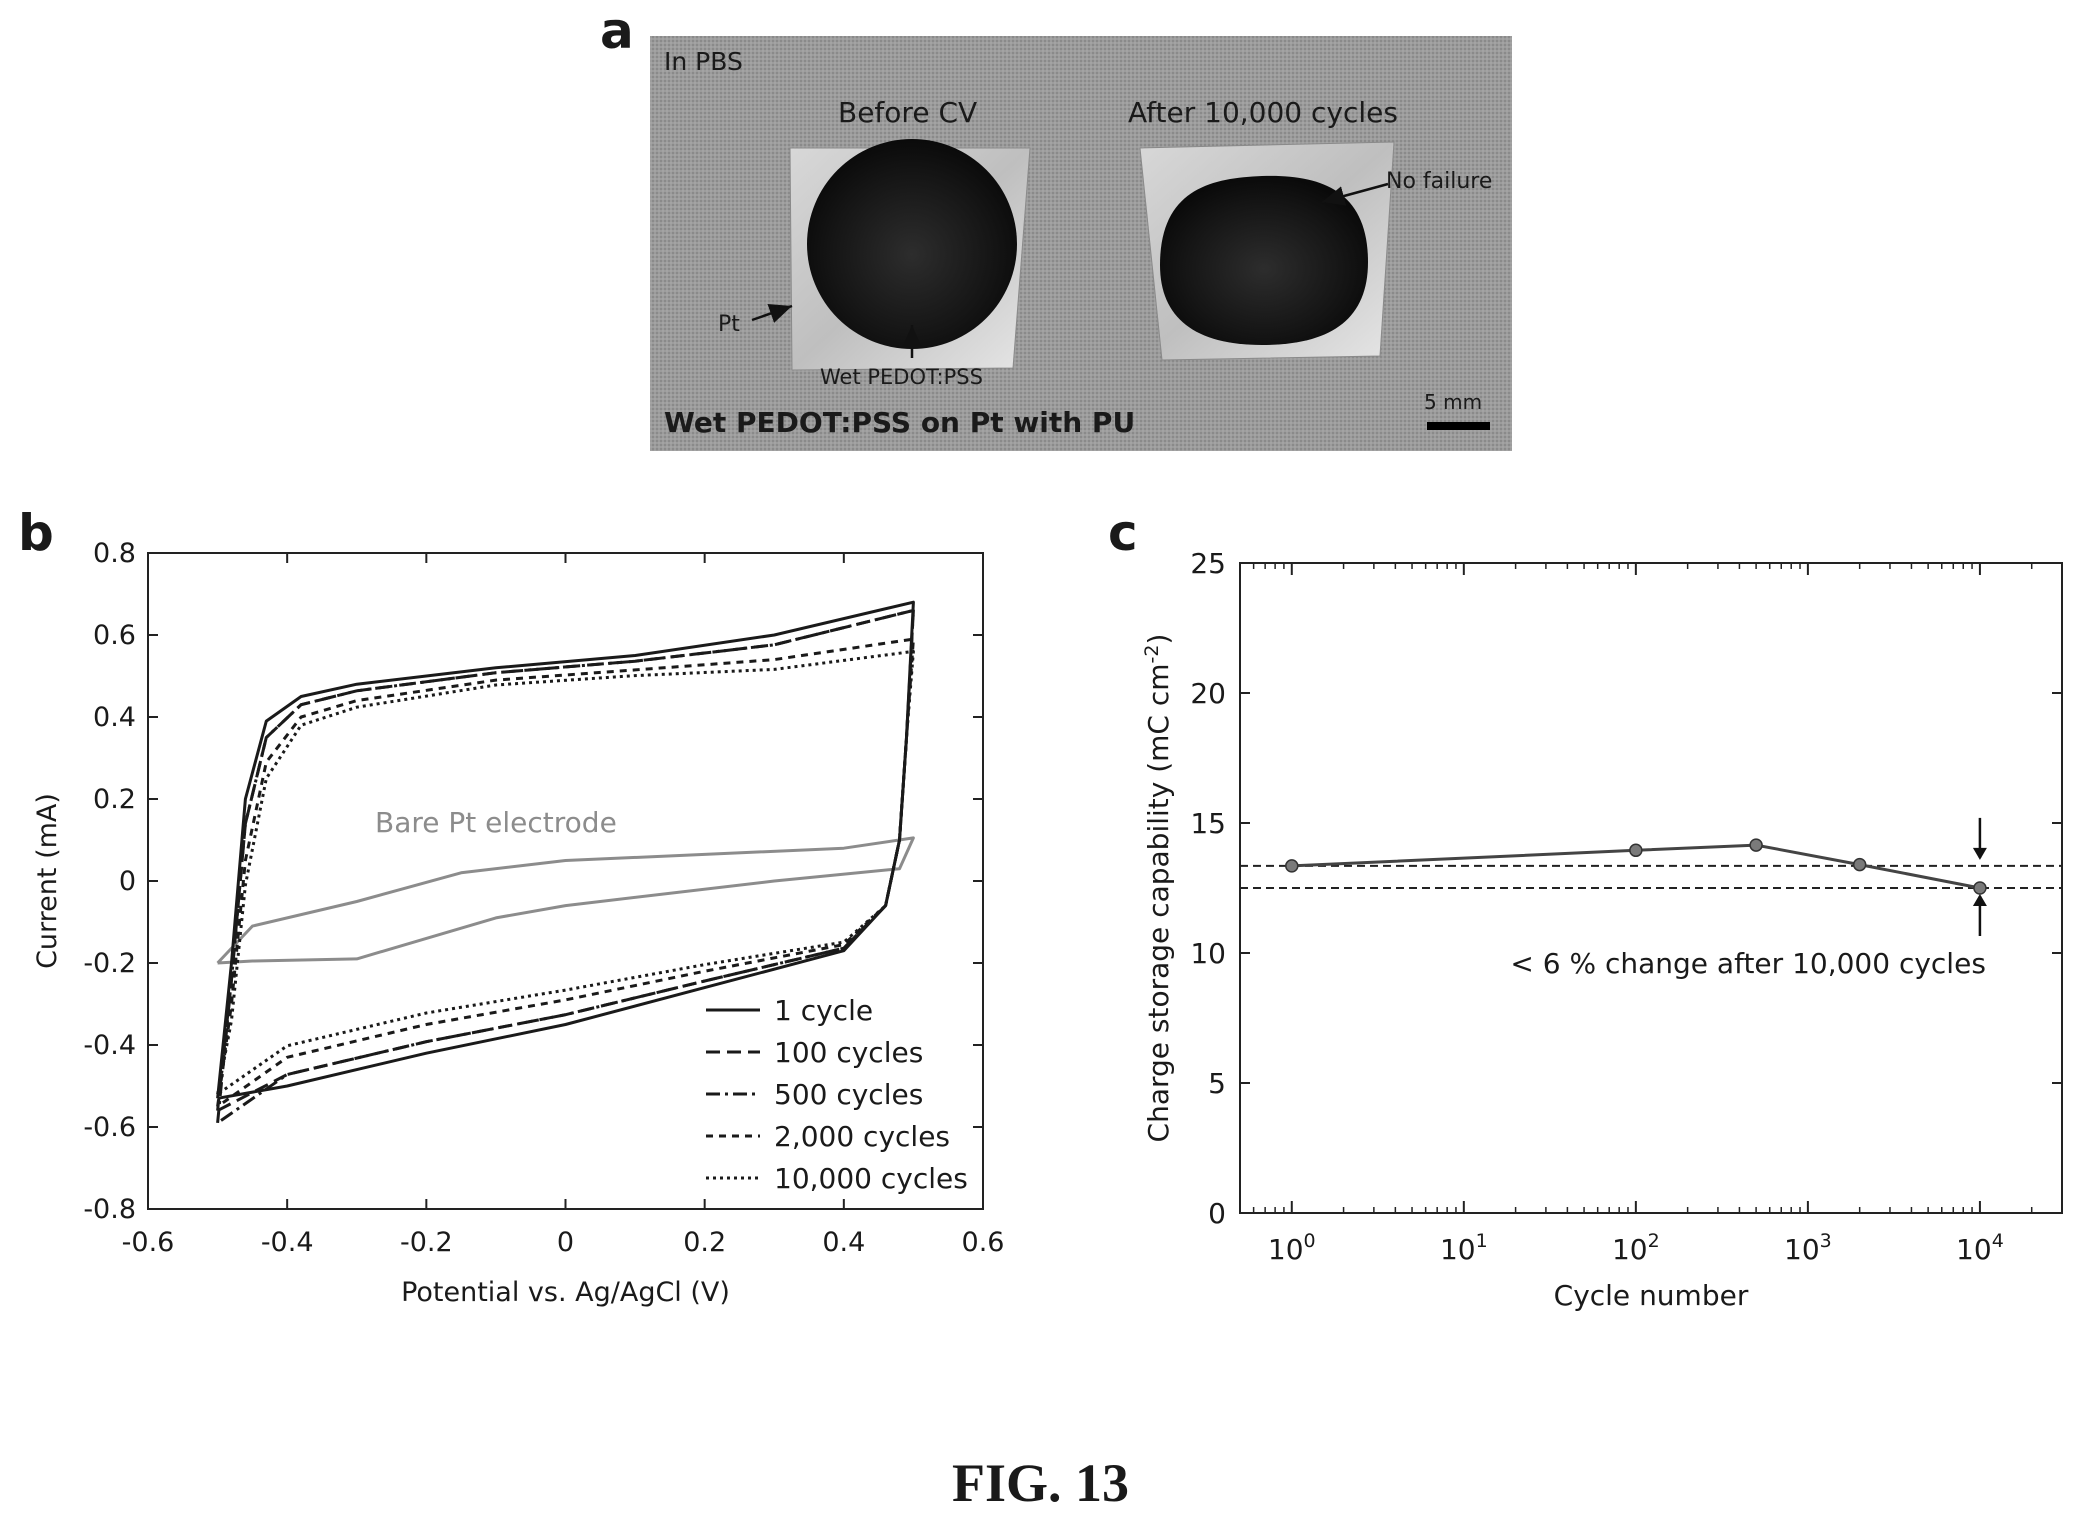 The width and height of the screenshot is (2081, 1523). Describe the element at coordinates (901, 377) in the screenshot. I see `wet-pedot-label: Wet PEDOT:PSS` at that location.